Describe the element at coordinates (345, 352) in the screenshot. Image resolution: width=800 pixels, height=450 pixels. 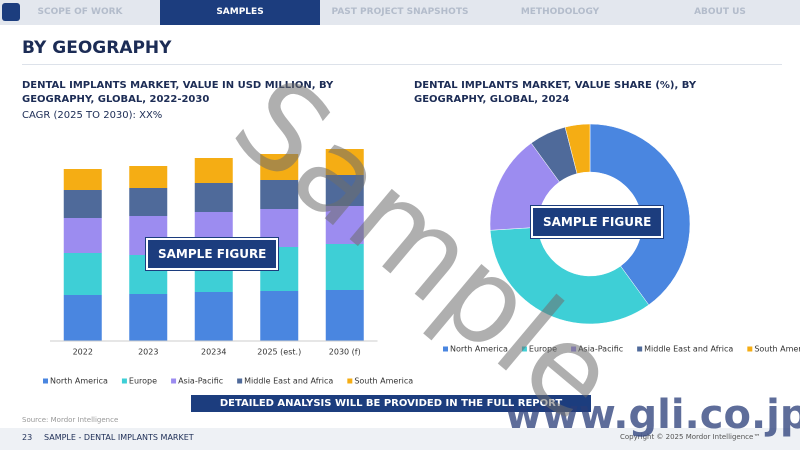
I see `x-tick-label: 2030 (f)` at that location.